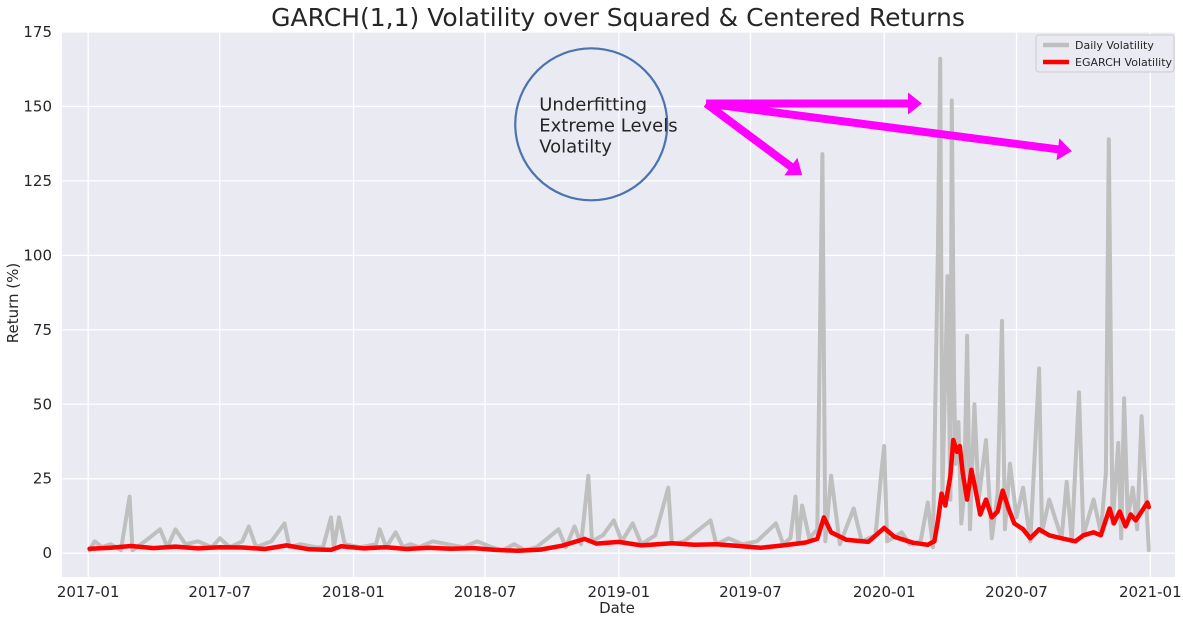 The width and height of the screenshot is (1183, 623). What do you see at coordinates (1124, 62) in the screenshot?
I see `legend-label-egarch: EGARCH Volatility` at bounding box center [1124, 62].